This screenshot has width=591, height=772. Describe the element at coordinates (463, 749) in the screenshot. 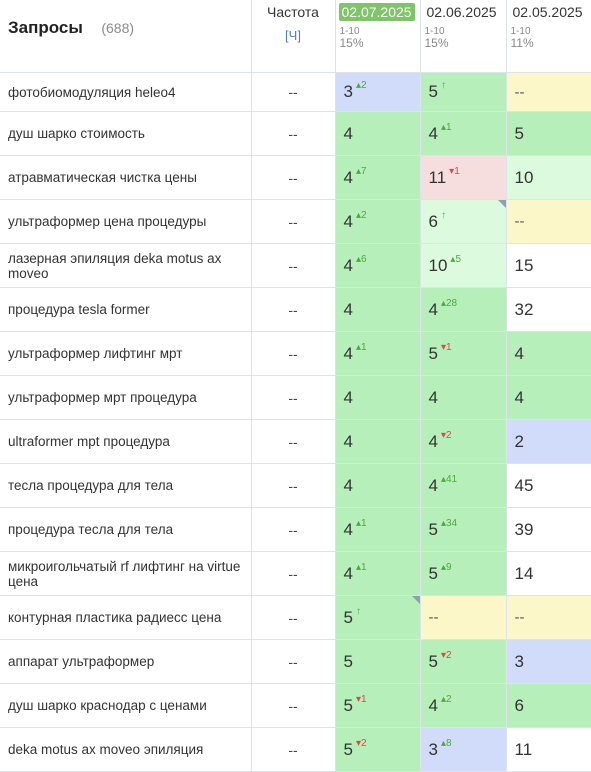

I see `position-cell: 3 ▴8` at that location.